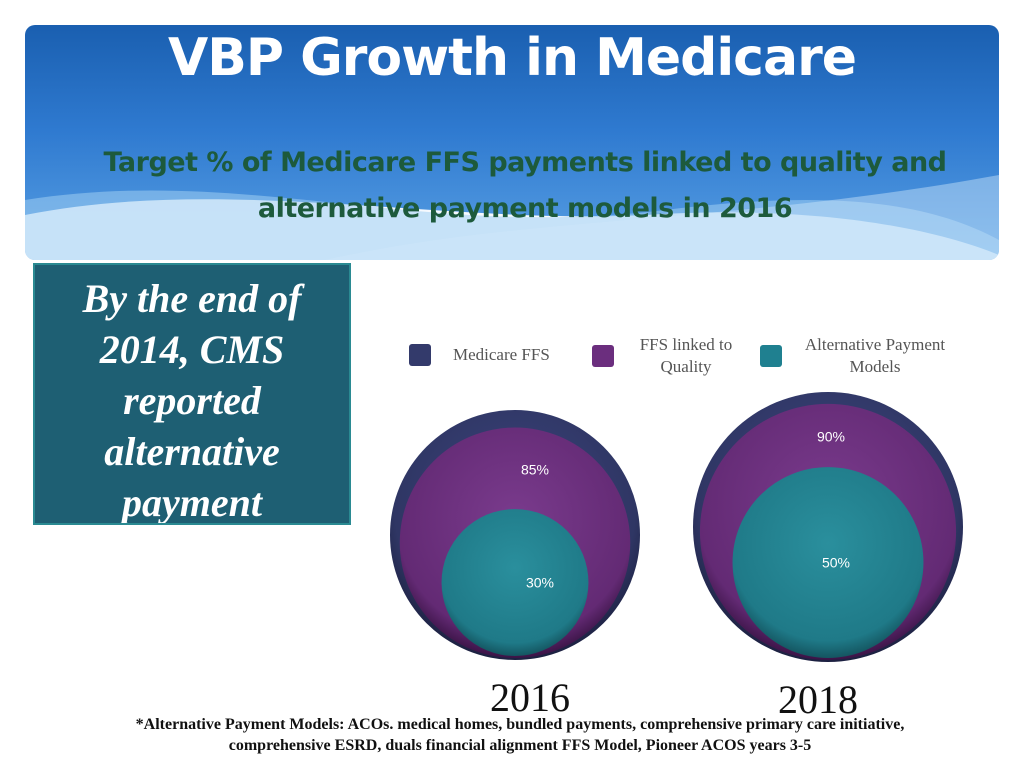 The image size is (1024, 768). I want to click on legend-swatch-medicare-ffs, so click(420, 355).